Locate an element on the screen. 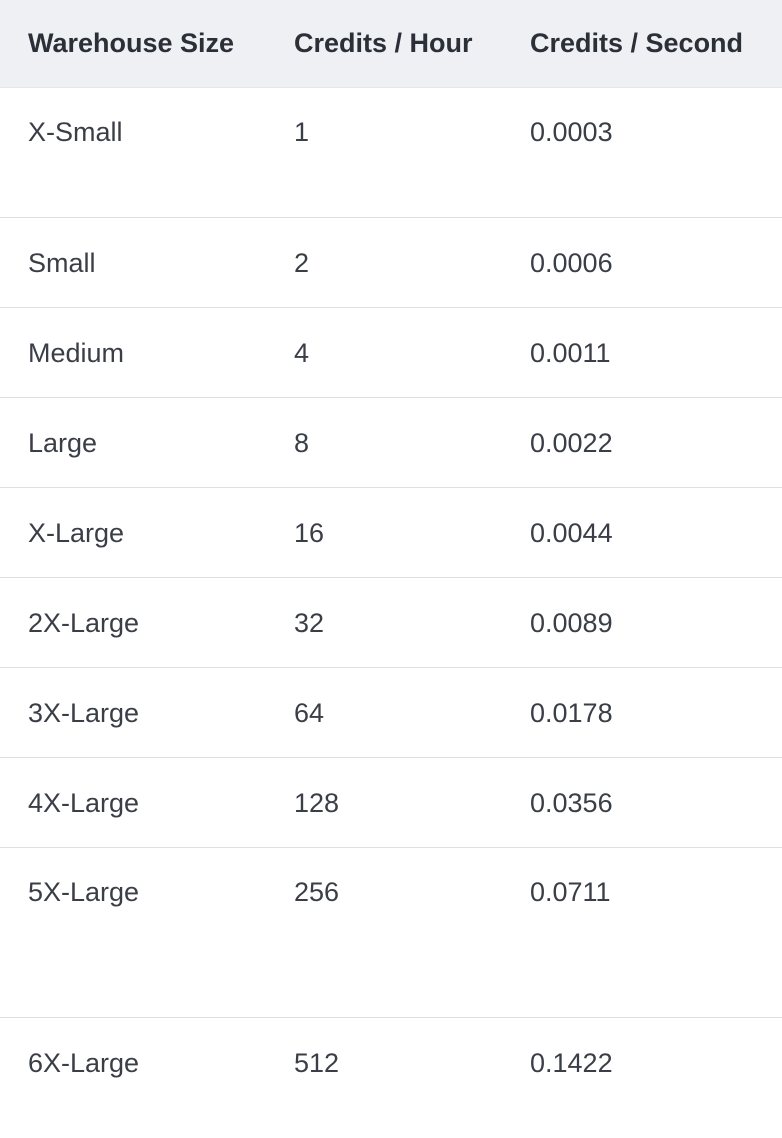  cell-credits-second: 0.0178 is located at coordinates (571, 712).